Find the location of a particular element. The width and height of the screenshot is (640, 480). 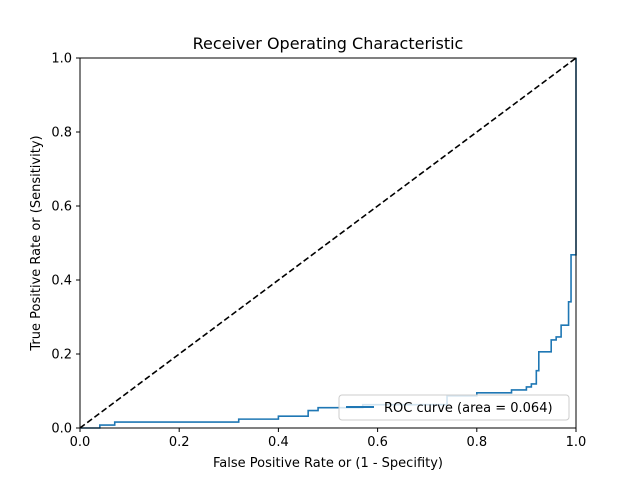

legend-label: ROC curve (area = 0.064) is located at coordinates (468, 408).